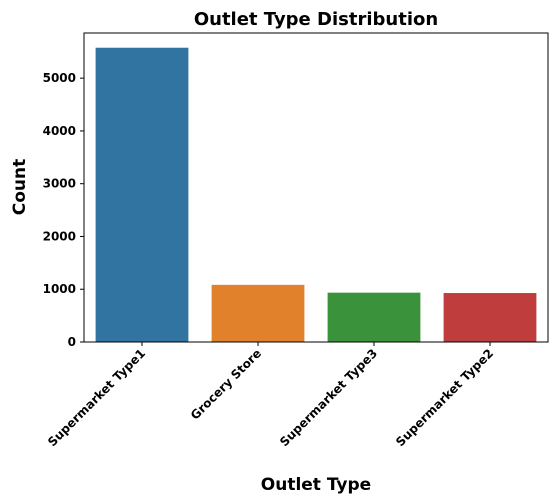  I want to click on x-tick-label-1: Grocery Store, so click(226, 384).